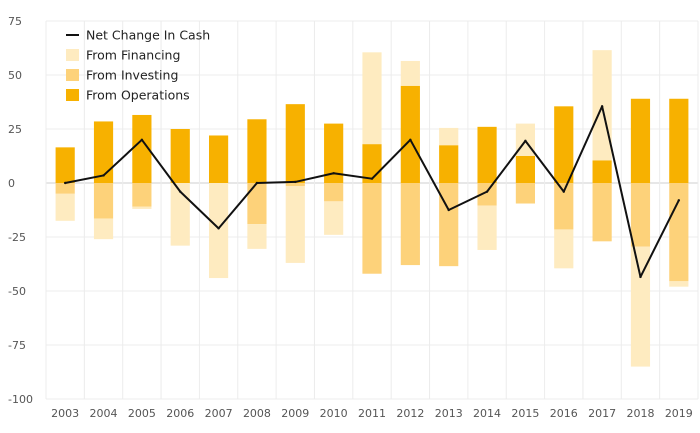 Image resolution: width=700 pixels, height=433 pixels. What do you see at coordinates (295, 185) in the screenshot?
I see `bar-from-investing-2009` at bounding box center [295, 185].